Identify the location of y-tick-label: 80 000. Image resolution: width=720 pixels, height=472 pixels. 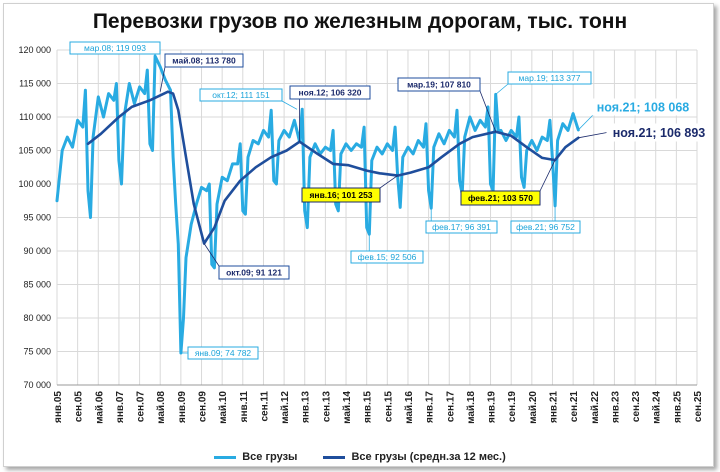
(37, 318).